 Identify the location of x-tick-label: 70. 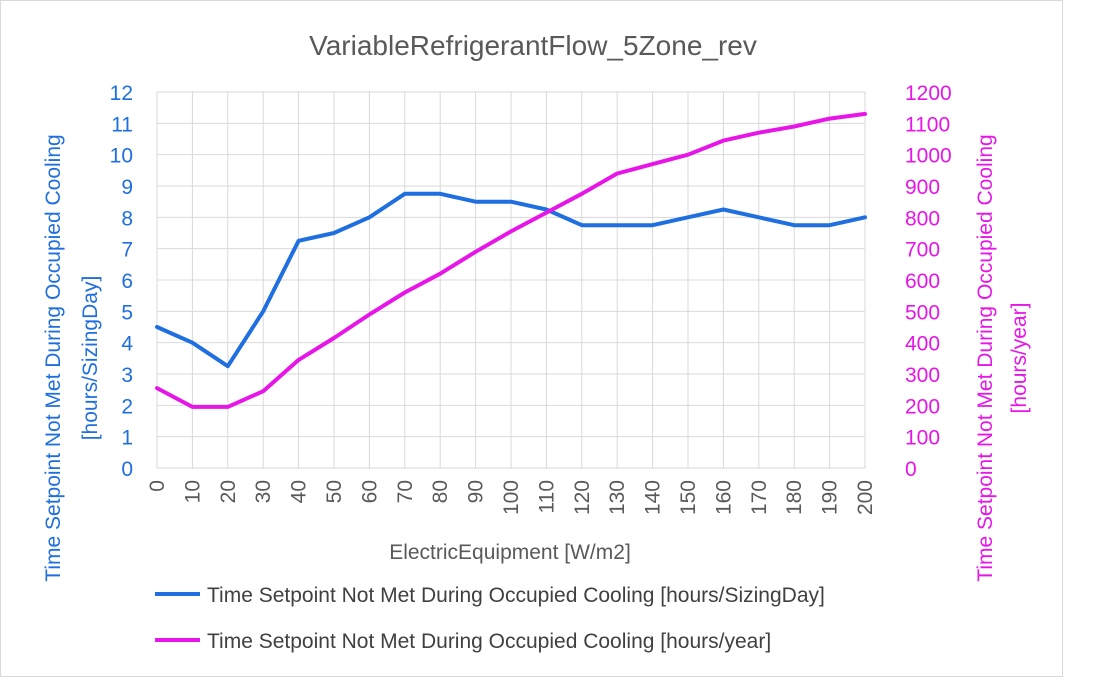
(405, 491).